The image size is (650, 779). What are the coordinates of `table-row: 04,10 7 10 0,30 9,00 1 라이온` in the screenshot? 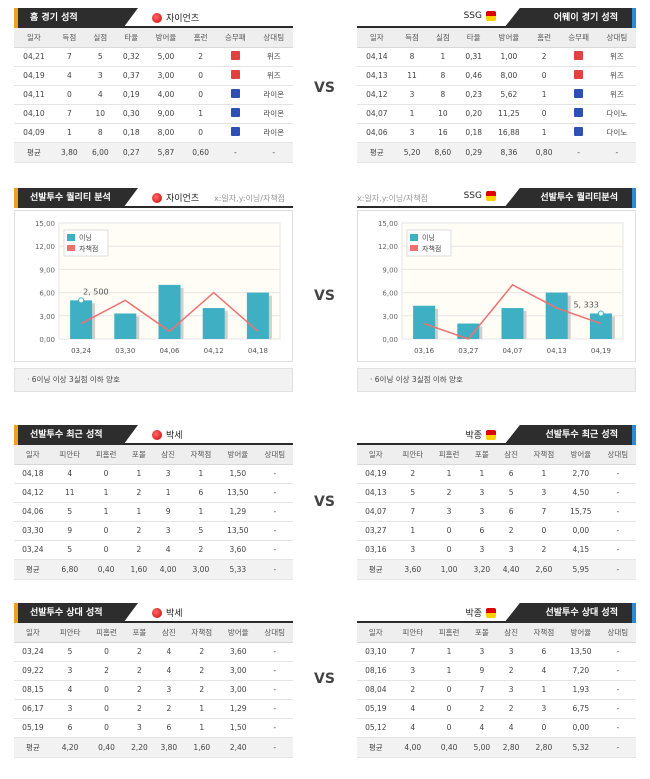 It's located at (153, 114).